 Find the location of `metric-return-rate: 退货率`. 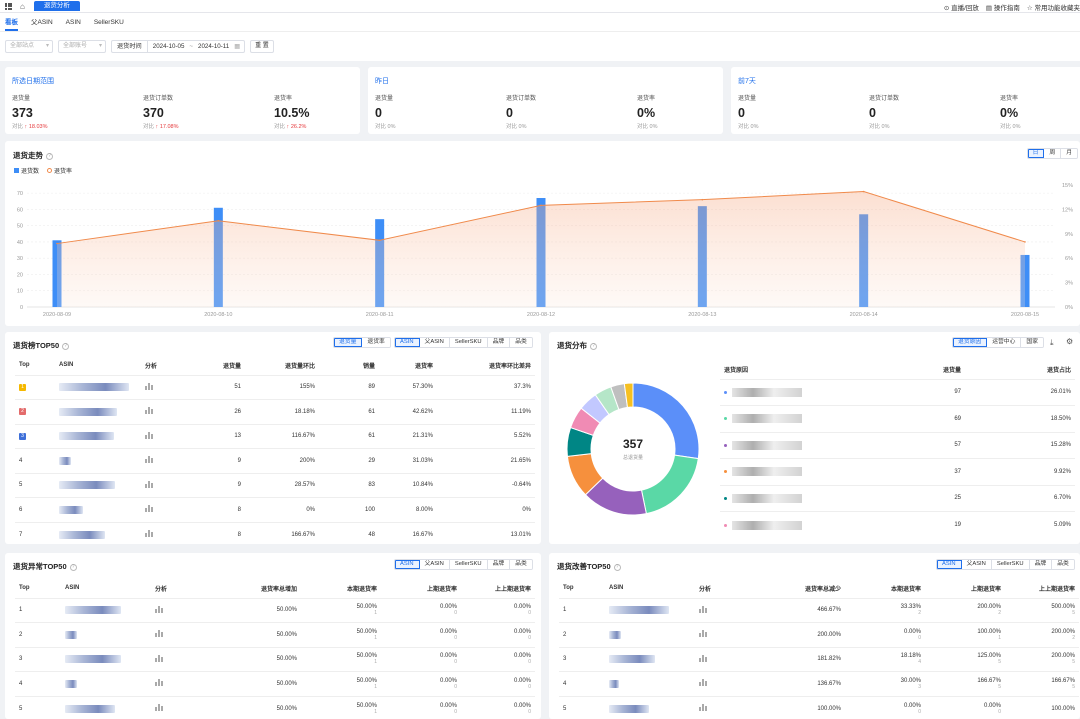

metric-return-rate: 退货率 is located at coordinates (376, 342).